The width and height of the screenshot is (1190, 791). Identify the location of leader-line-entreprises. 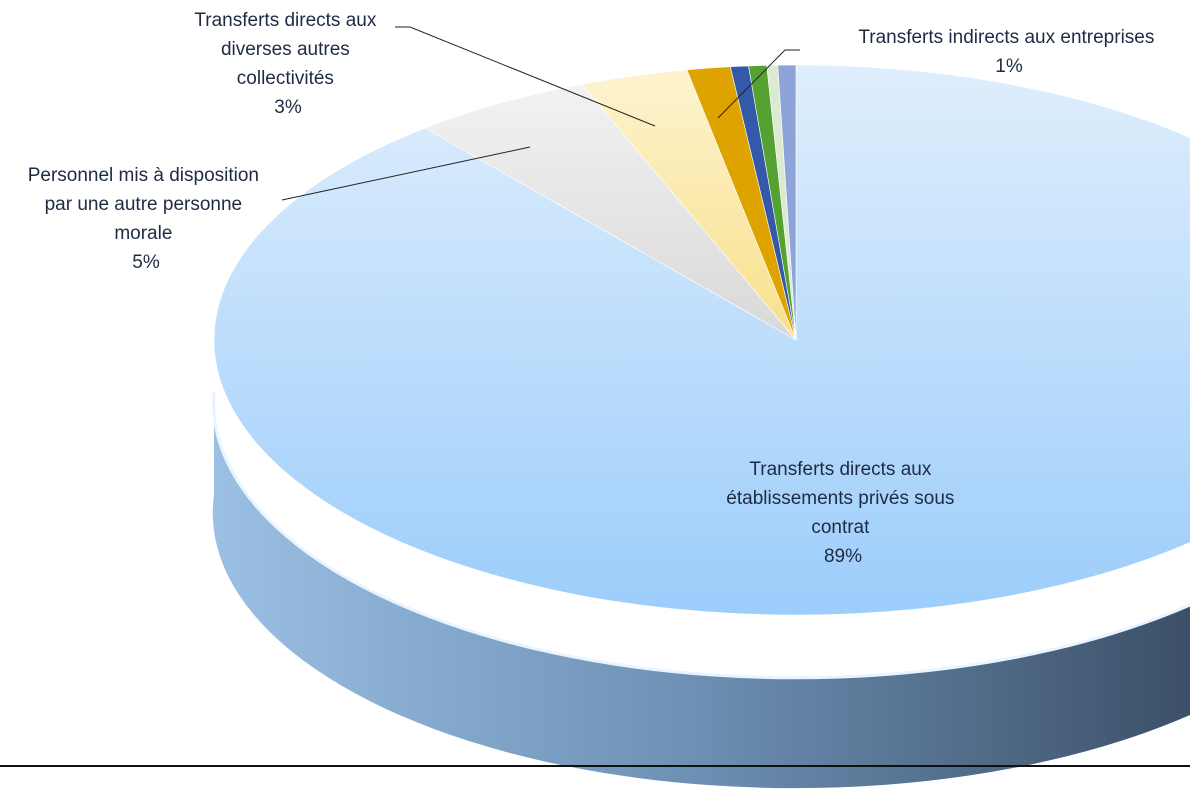
(758, 84).